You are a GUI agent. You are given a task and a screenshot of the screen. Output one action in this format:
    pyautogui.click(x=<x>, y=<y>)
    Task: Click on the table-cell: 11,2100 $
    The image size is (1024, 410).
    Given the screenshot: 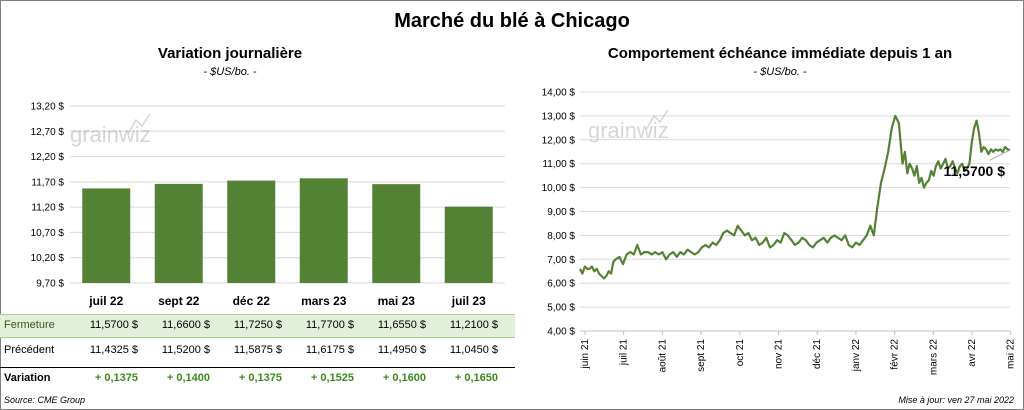 What is the action you would take?
    pyautogui.click(x=473, y=325)
    